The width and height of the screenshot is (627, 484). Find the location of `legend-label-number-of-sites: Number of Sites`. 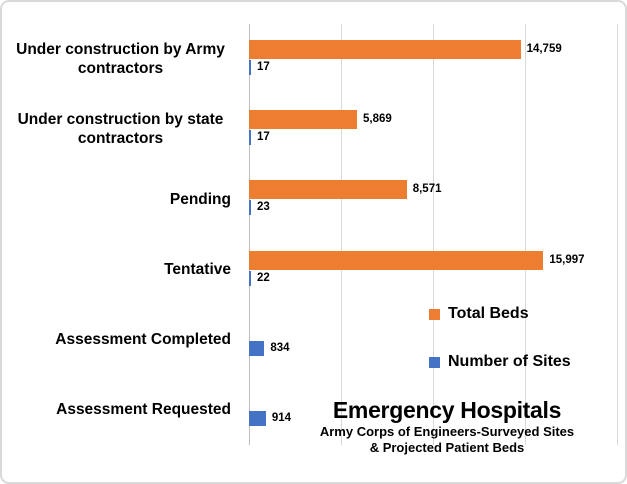

legend-label-number-of-sites: Number of Sites is located at coordinates (509, 361).